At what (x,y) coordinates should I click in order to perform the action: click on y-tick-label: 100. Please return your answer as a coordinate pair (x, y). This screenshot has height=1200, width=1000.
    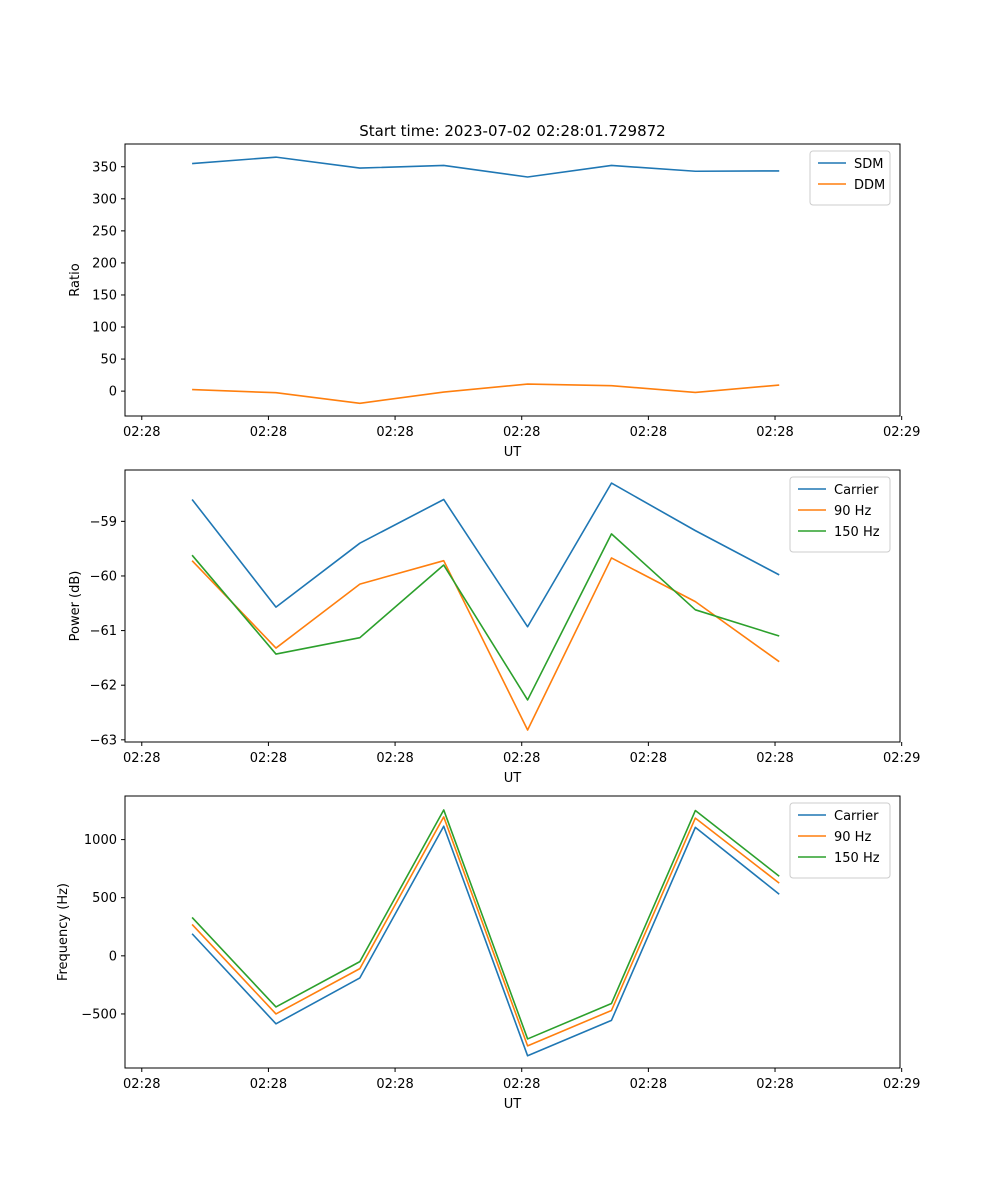
    Looking at the image, I should click on (104, 328).